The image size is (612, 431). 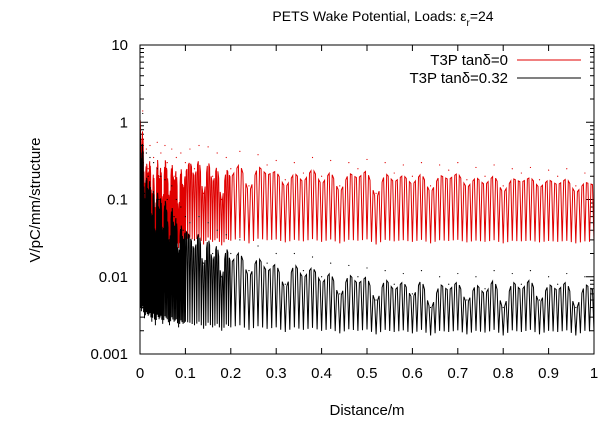 I want to click on legend-label: T3P tanδ=0, so click(x=469, y=60).